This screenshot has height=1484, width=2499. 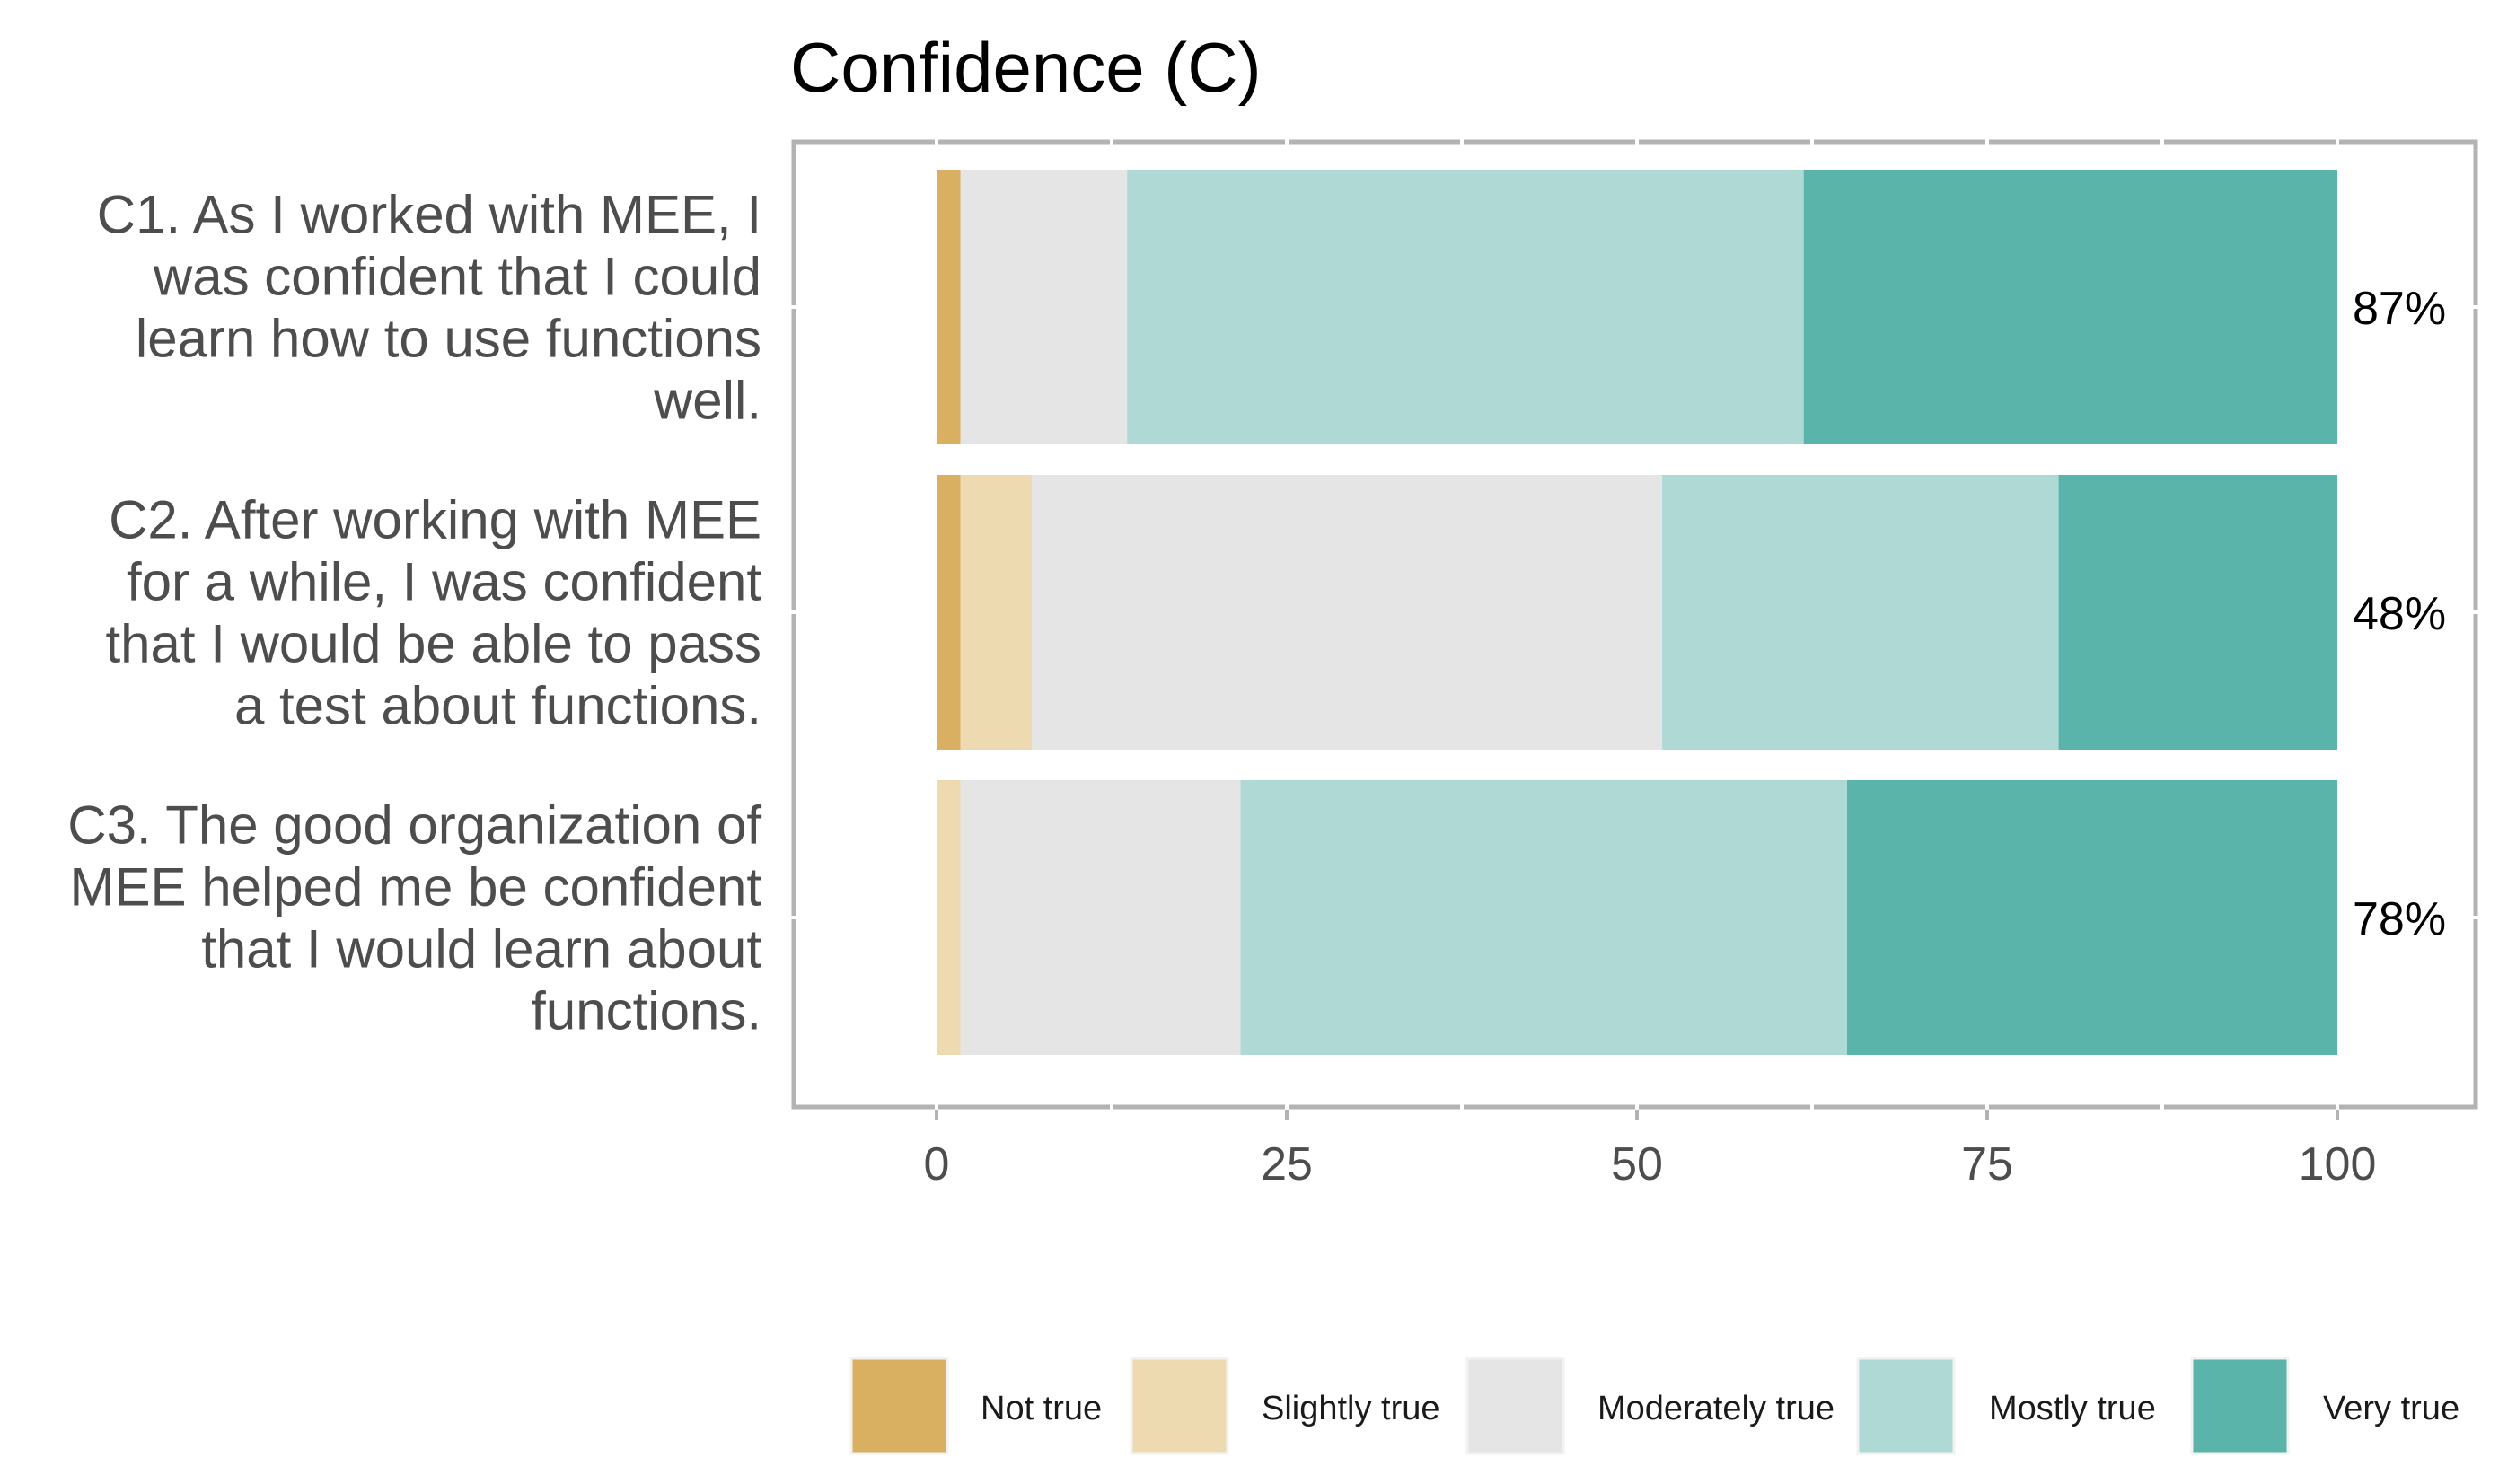 I want to click on bar-c3-slightly-true, so click(x=949, y=917).